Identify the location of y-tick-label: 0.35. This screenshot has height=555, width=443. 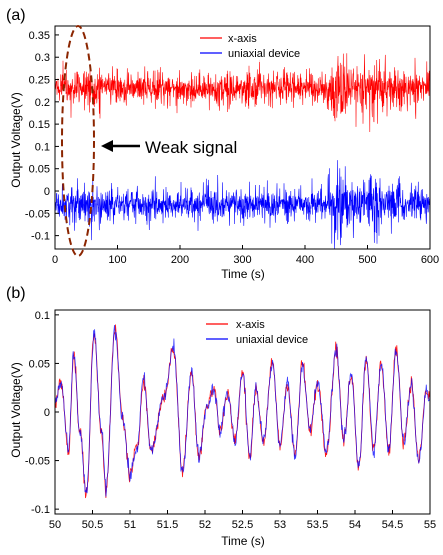
(39, 36).